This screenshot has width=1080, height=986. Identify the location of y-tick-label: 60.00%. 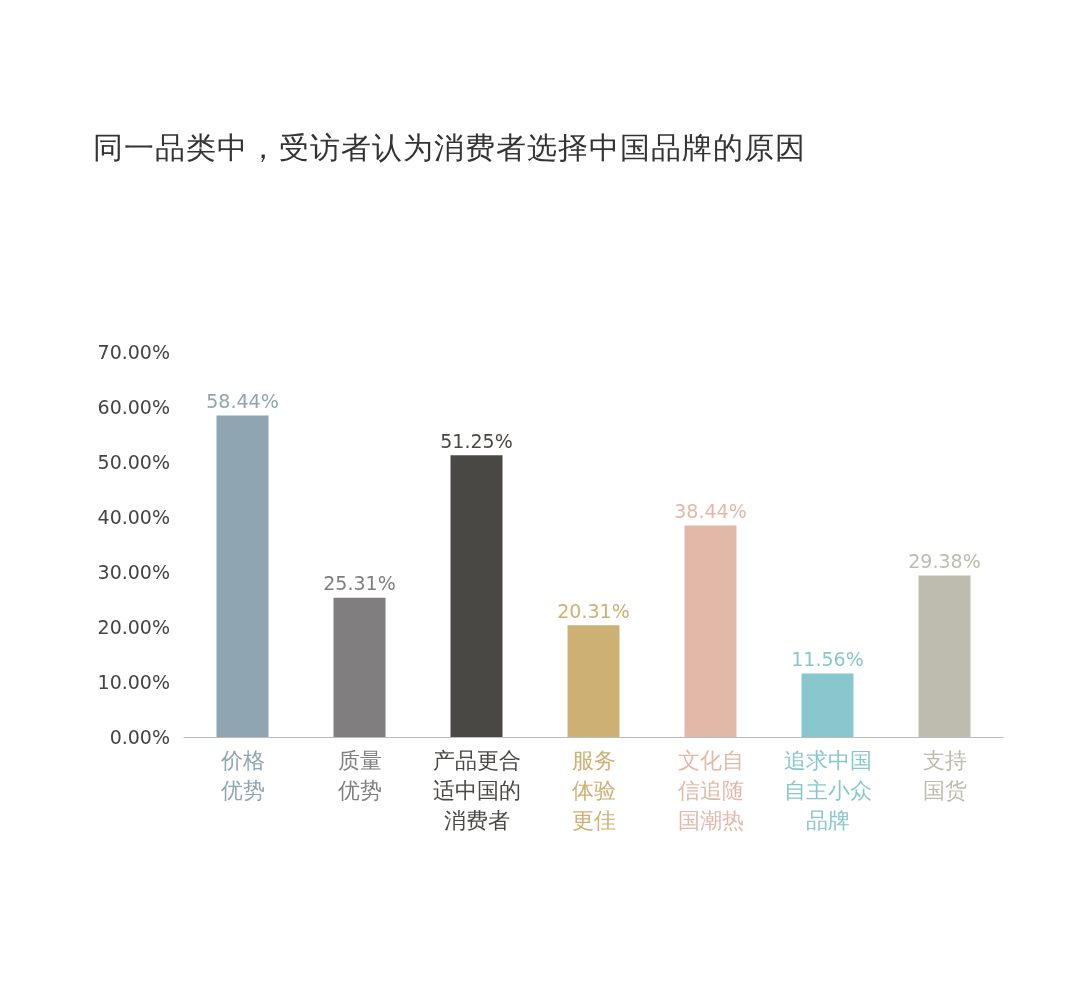
(133, 407).